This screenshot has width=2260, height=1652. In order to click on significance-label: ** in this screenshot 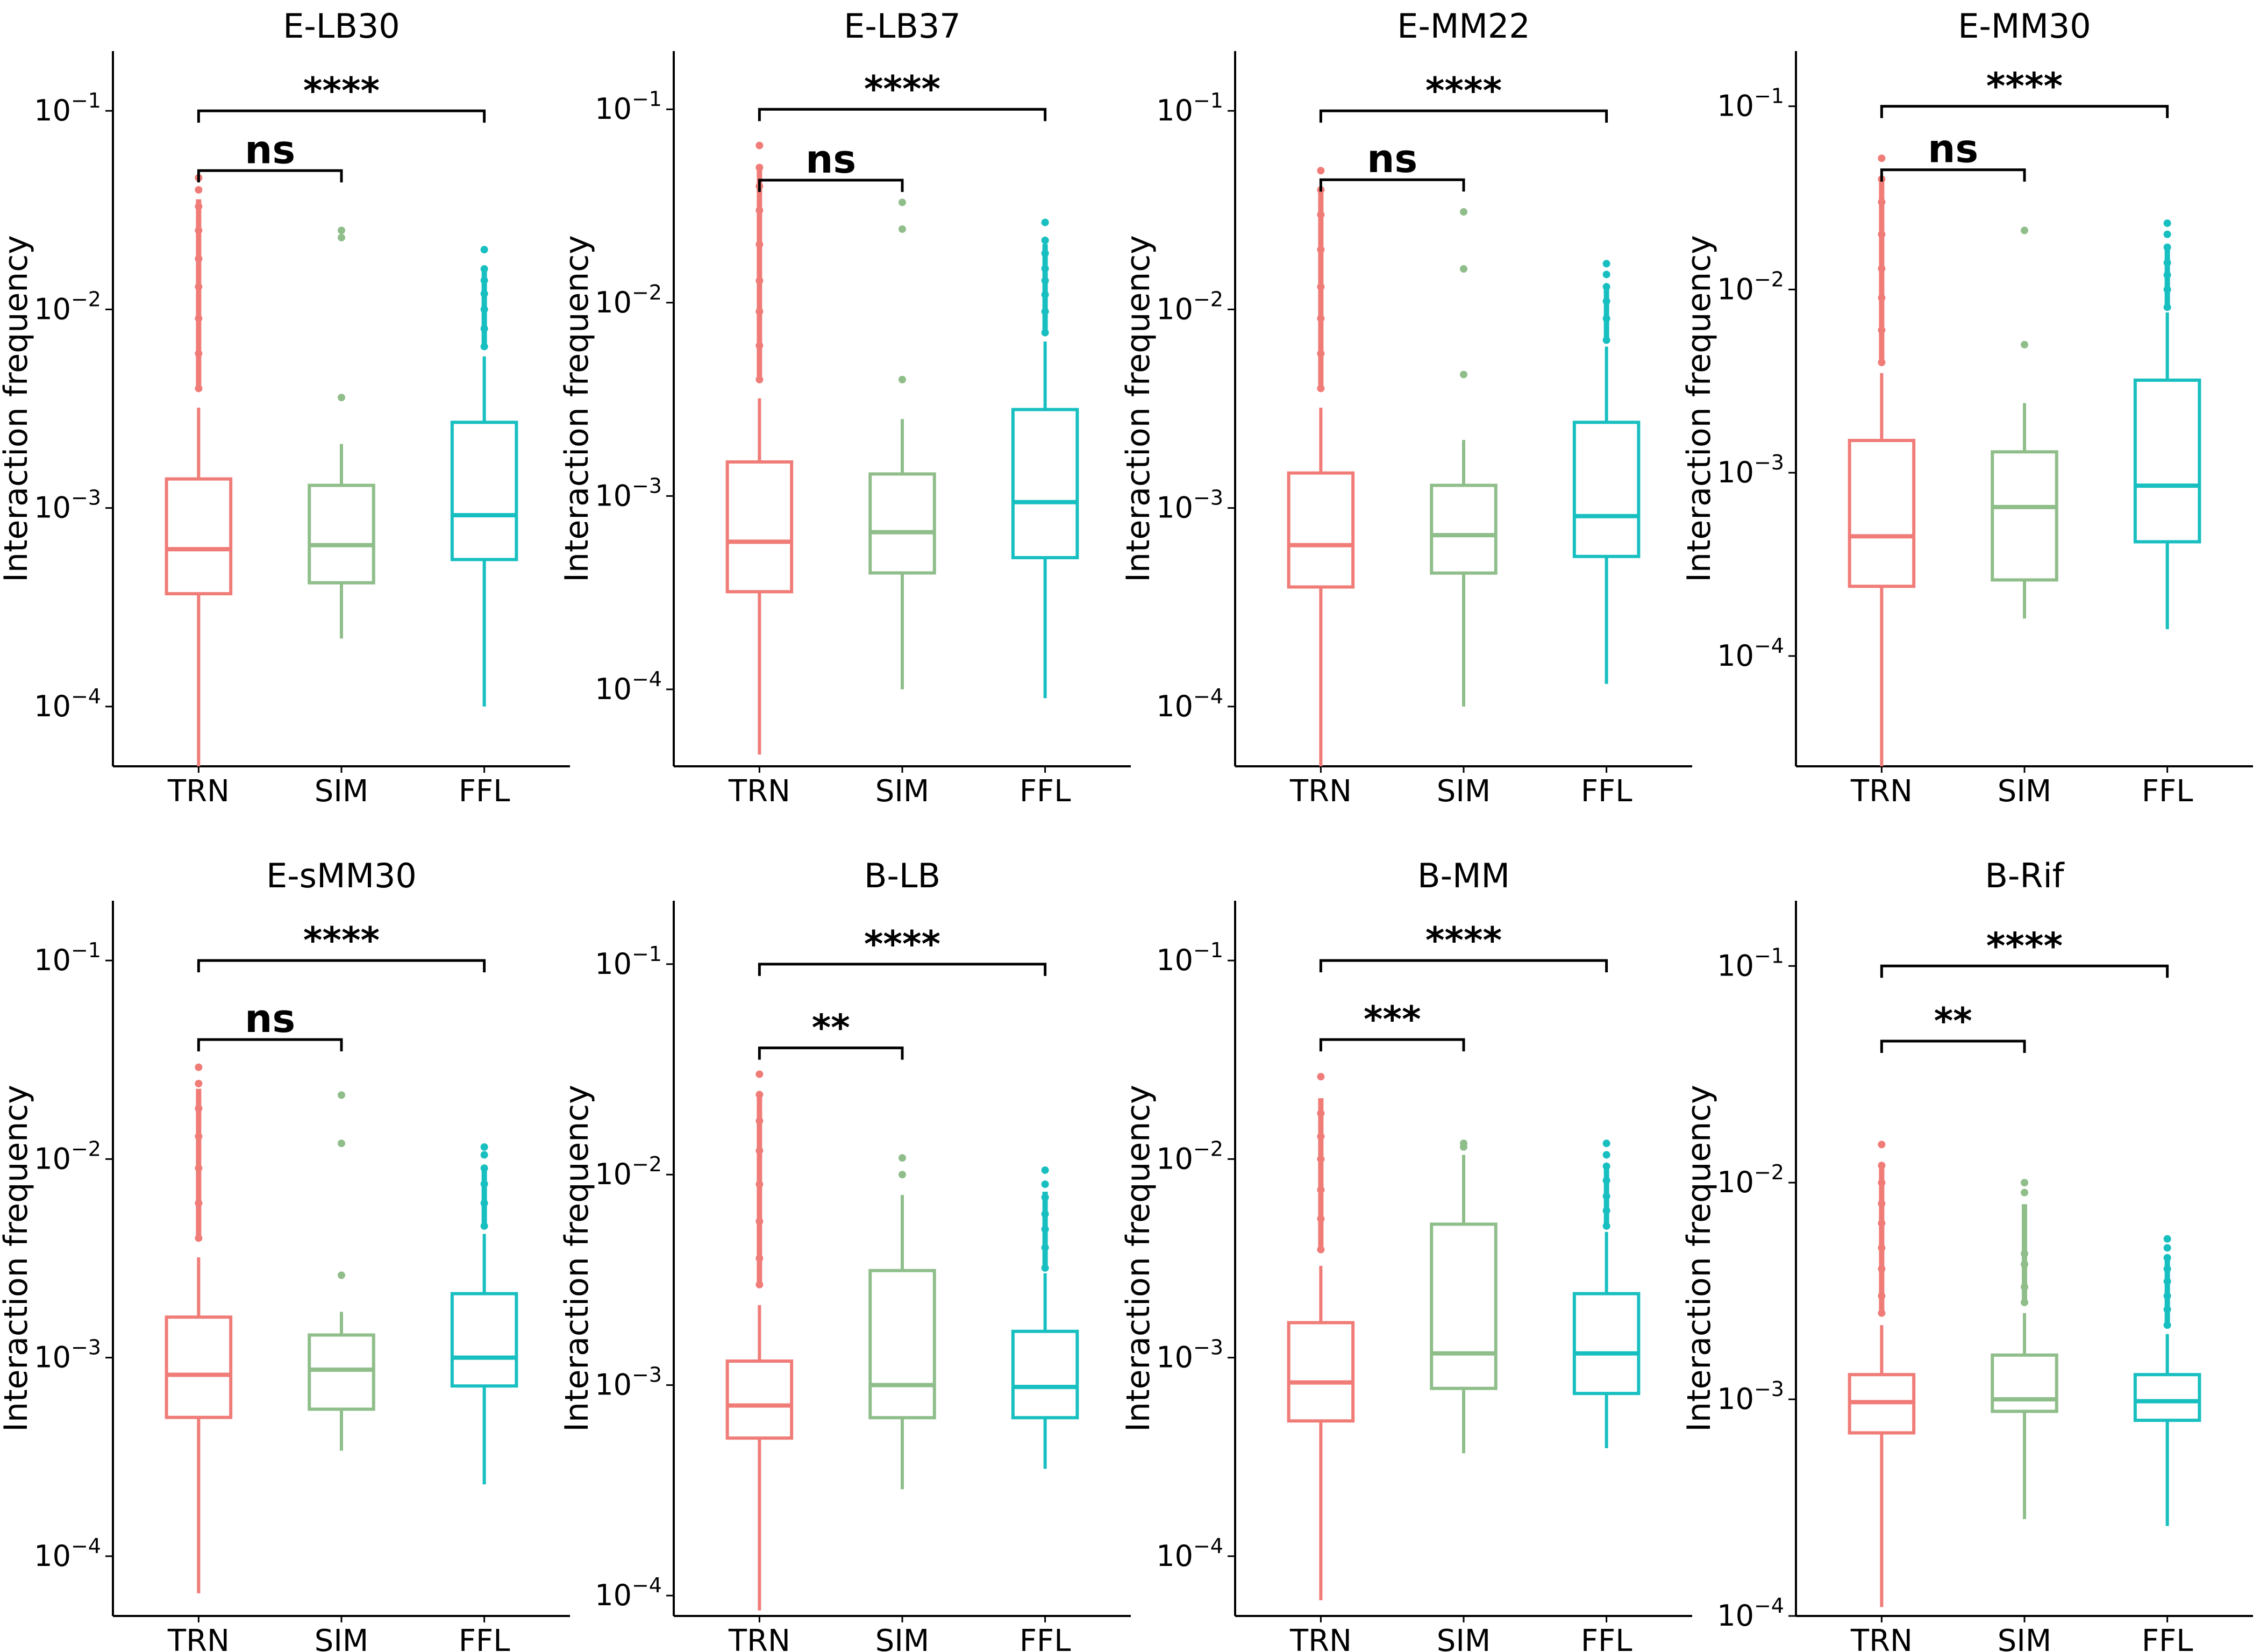, I will do `click(831, 1028)`.